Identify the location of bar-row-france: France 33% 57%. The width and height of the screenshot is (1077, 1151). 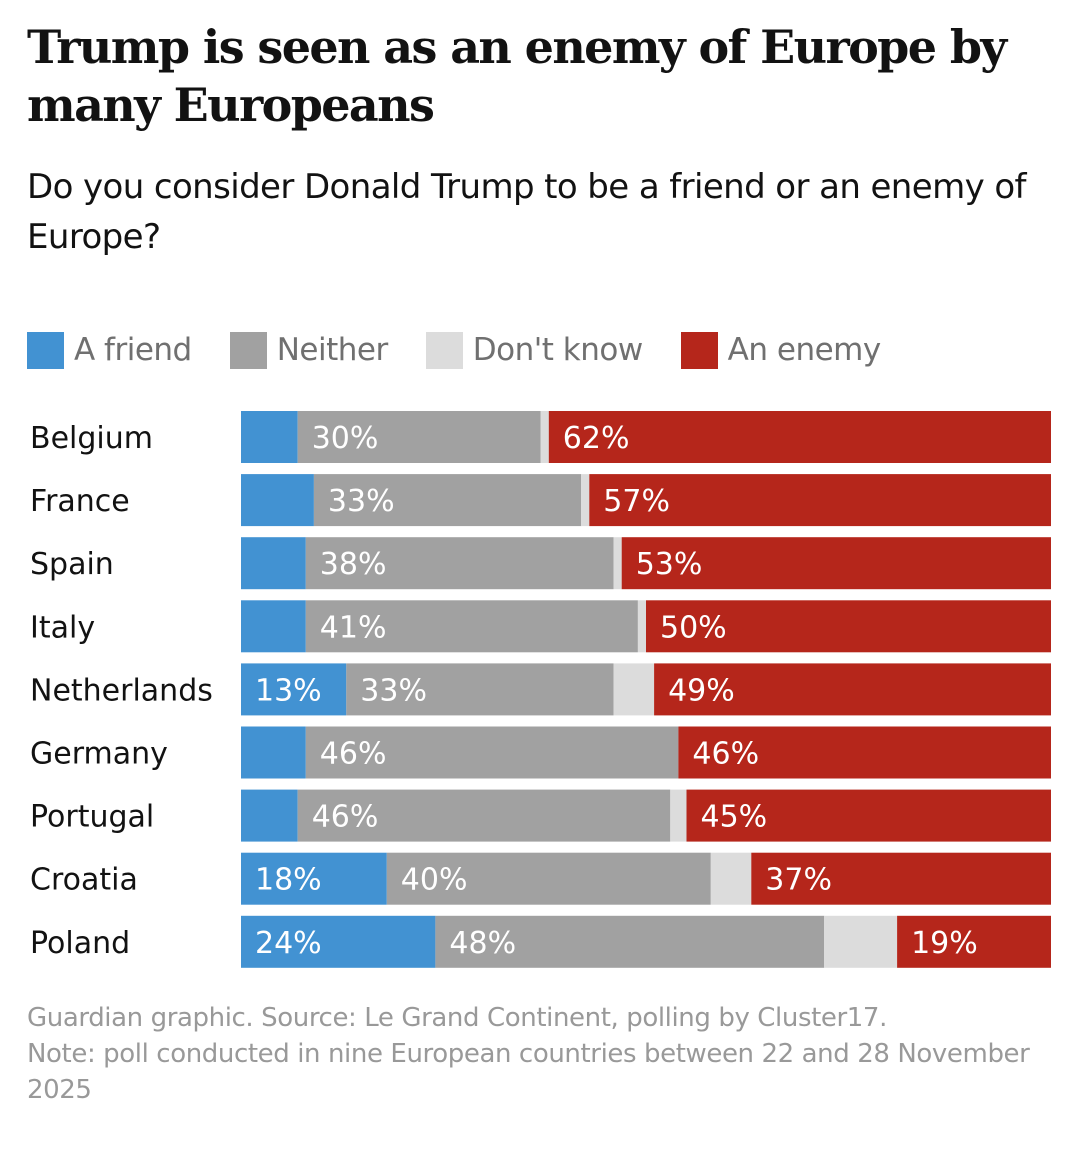
(540, 500).